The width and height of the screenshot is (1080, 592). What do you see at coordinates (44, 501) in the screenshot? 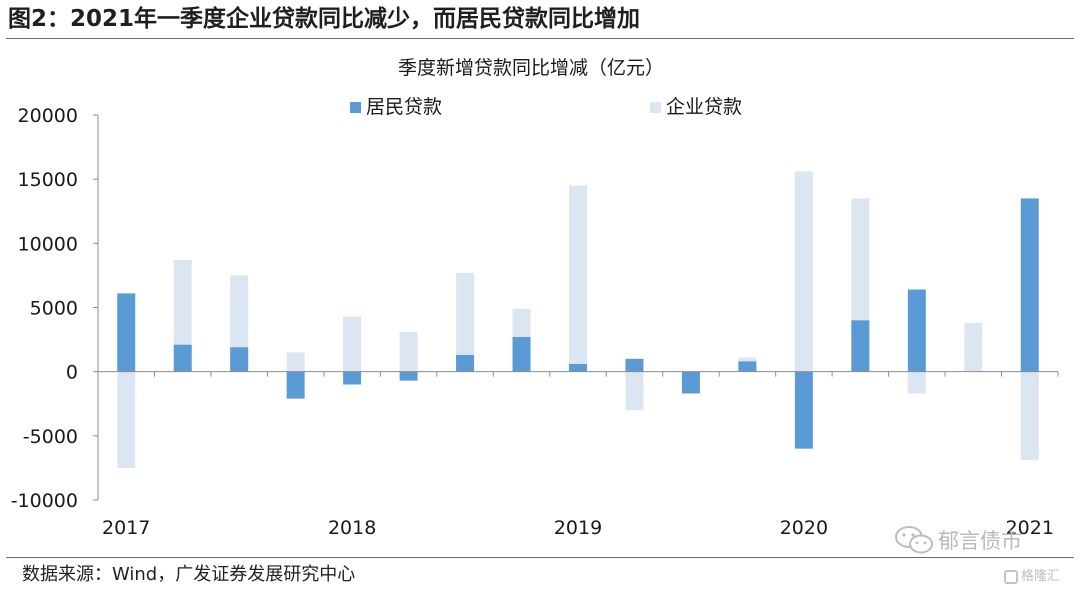
I see `y-tick-label: -10000` at bounding box center [44, 501].